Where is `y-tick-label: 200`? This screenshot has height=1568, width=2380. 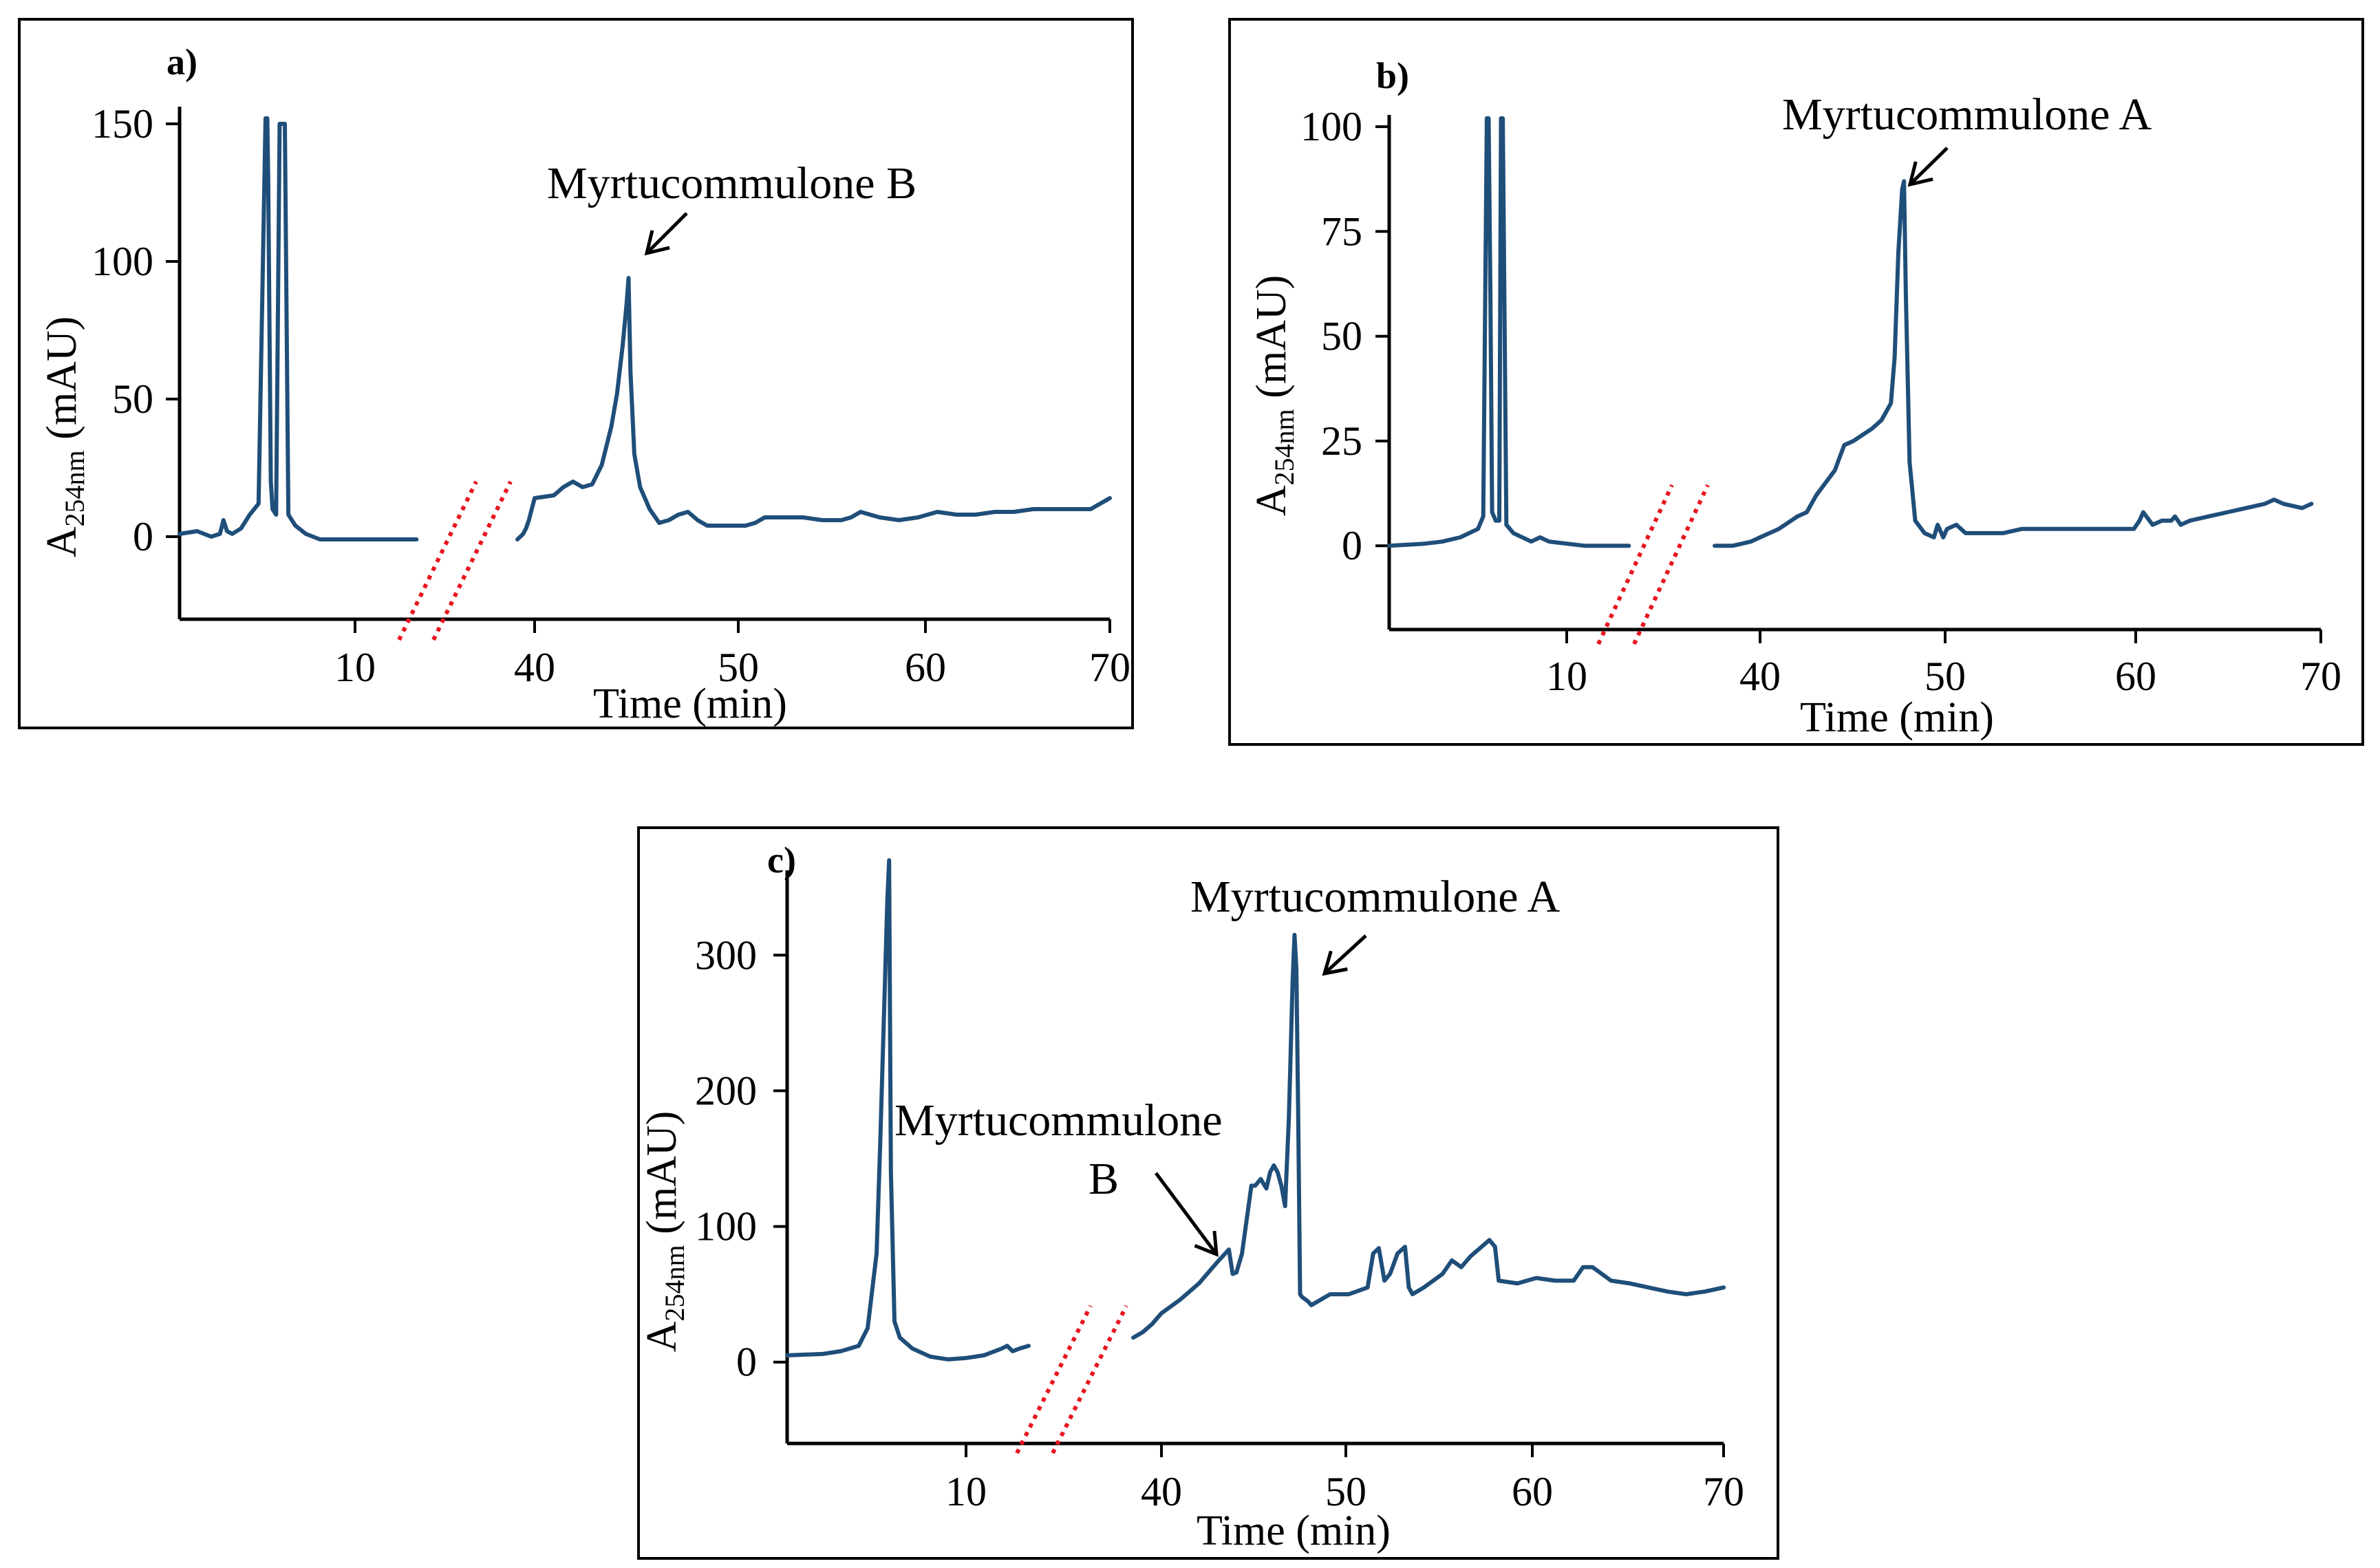
y-tick-label: 200 is located at coordinates (726, 1090).